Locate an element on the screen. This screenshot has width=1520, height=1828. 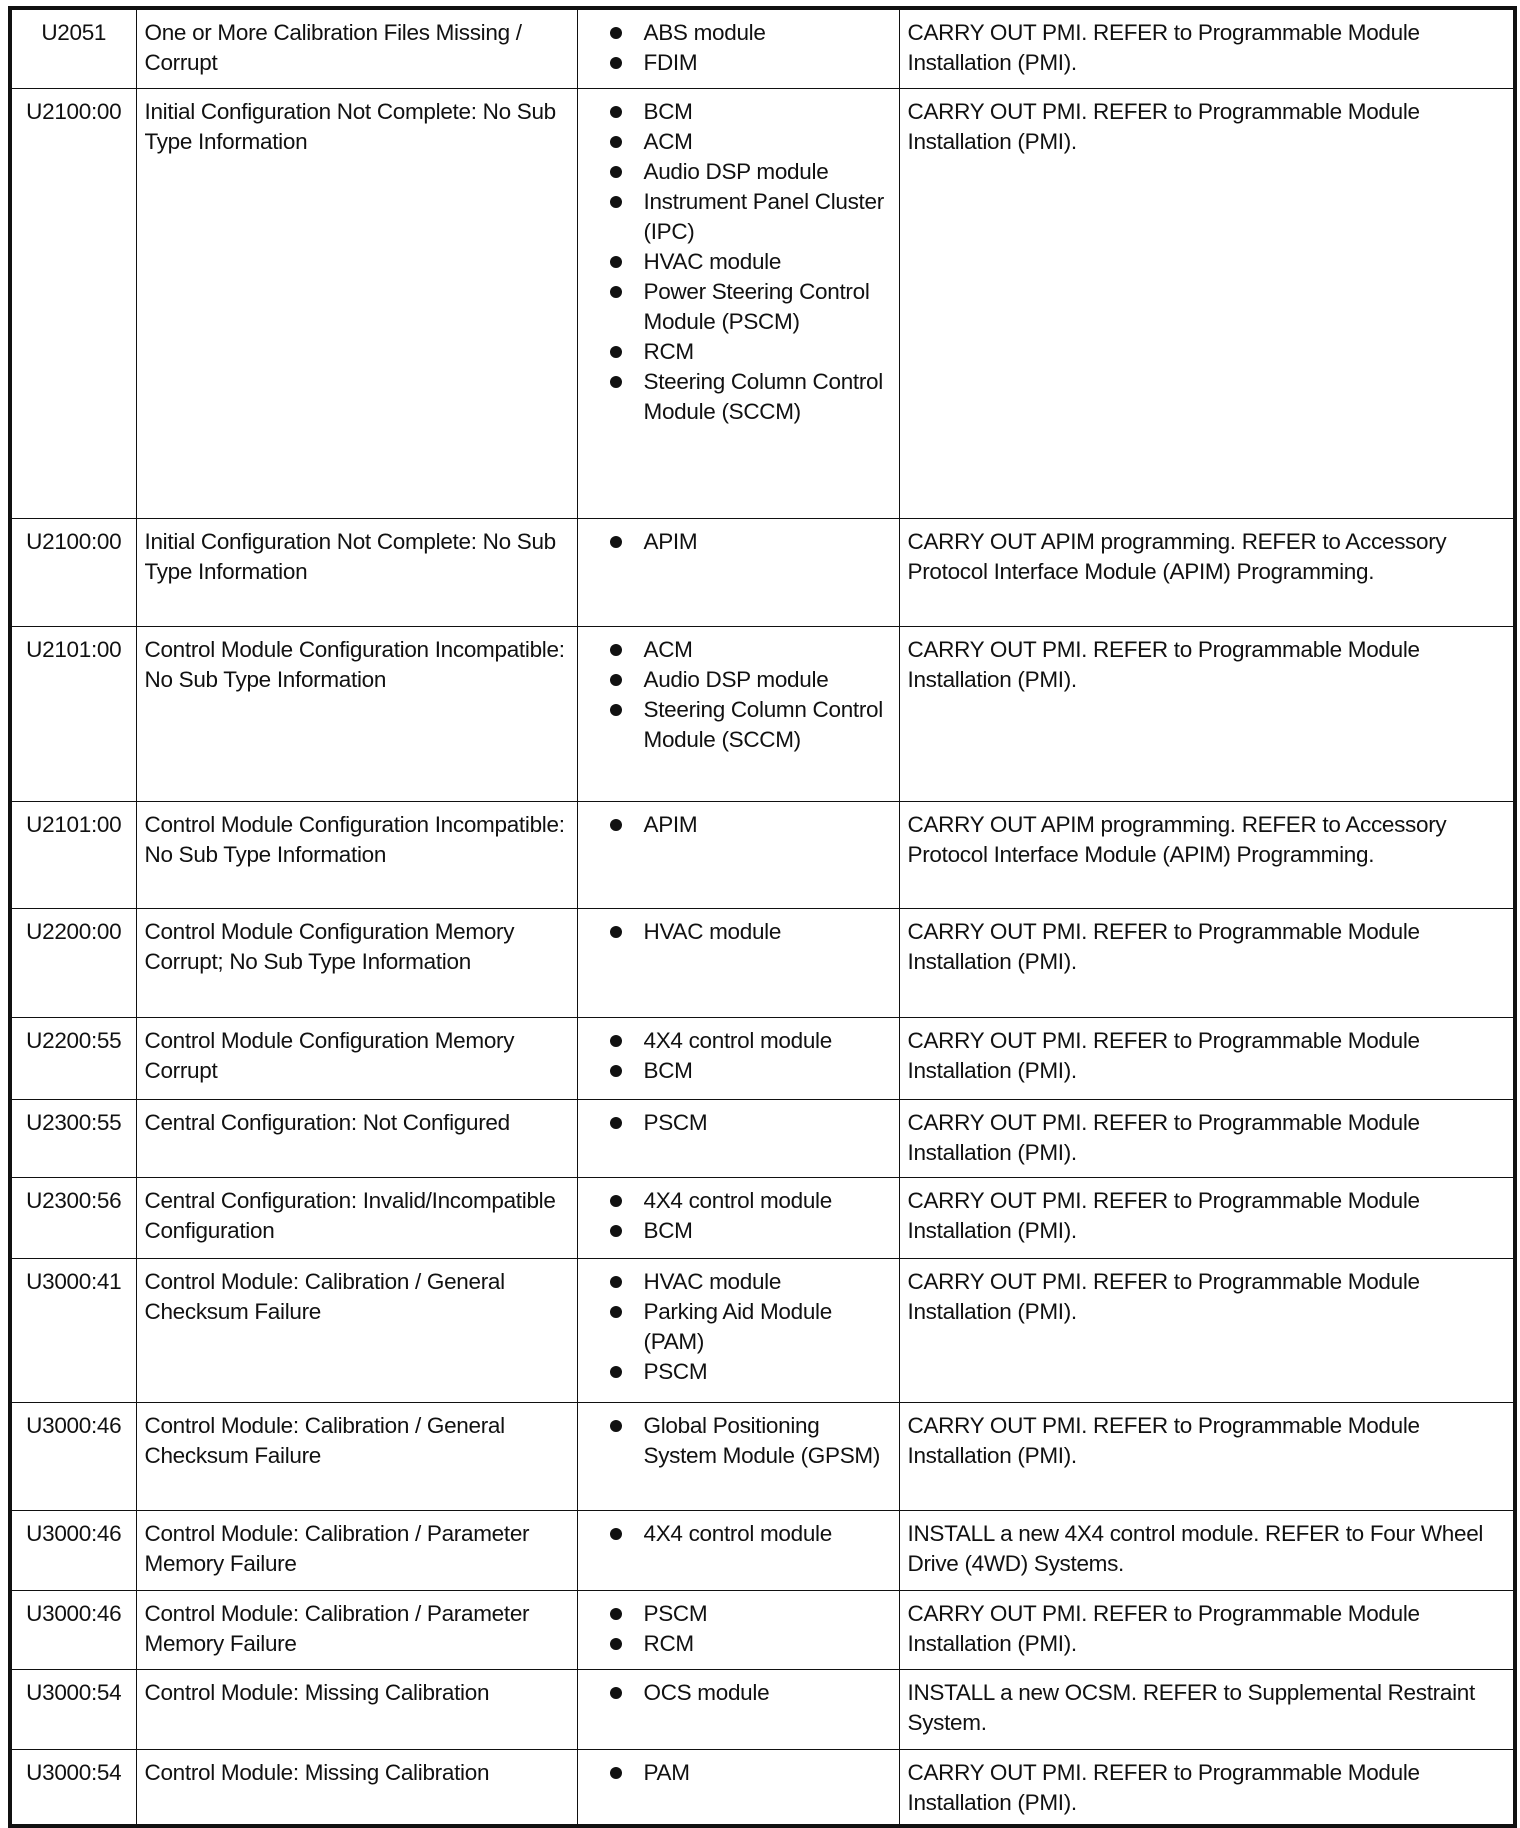
dtc-code: U2200:00 is located at coordinates (73, 962).